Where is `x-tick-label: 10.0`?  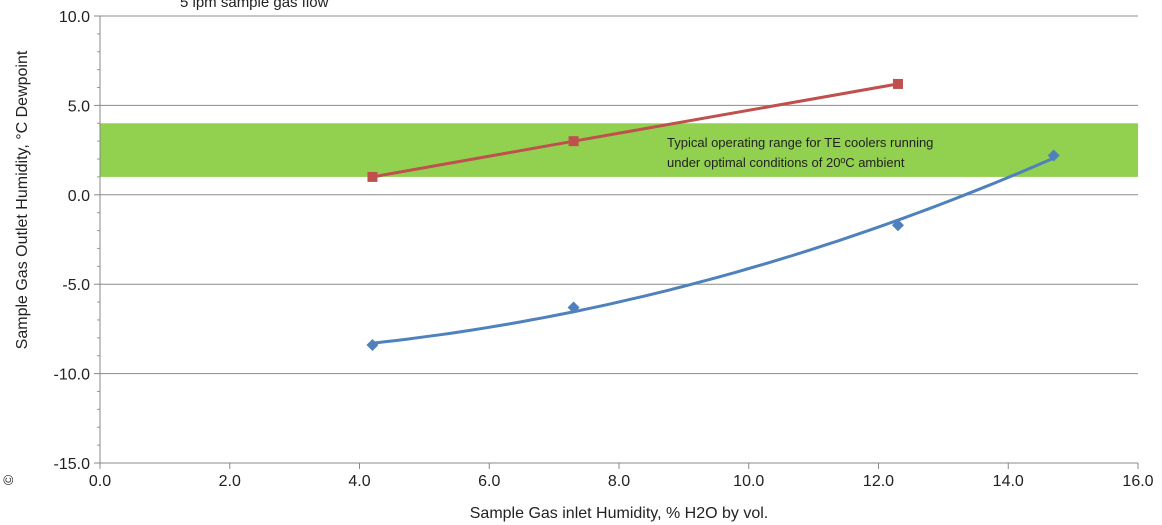 x-tick-label: 10.0 is located at coordinates (748, 481).